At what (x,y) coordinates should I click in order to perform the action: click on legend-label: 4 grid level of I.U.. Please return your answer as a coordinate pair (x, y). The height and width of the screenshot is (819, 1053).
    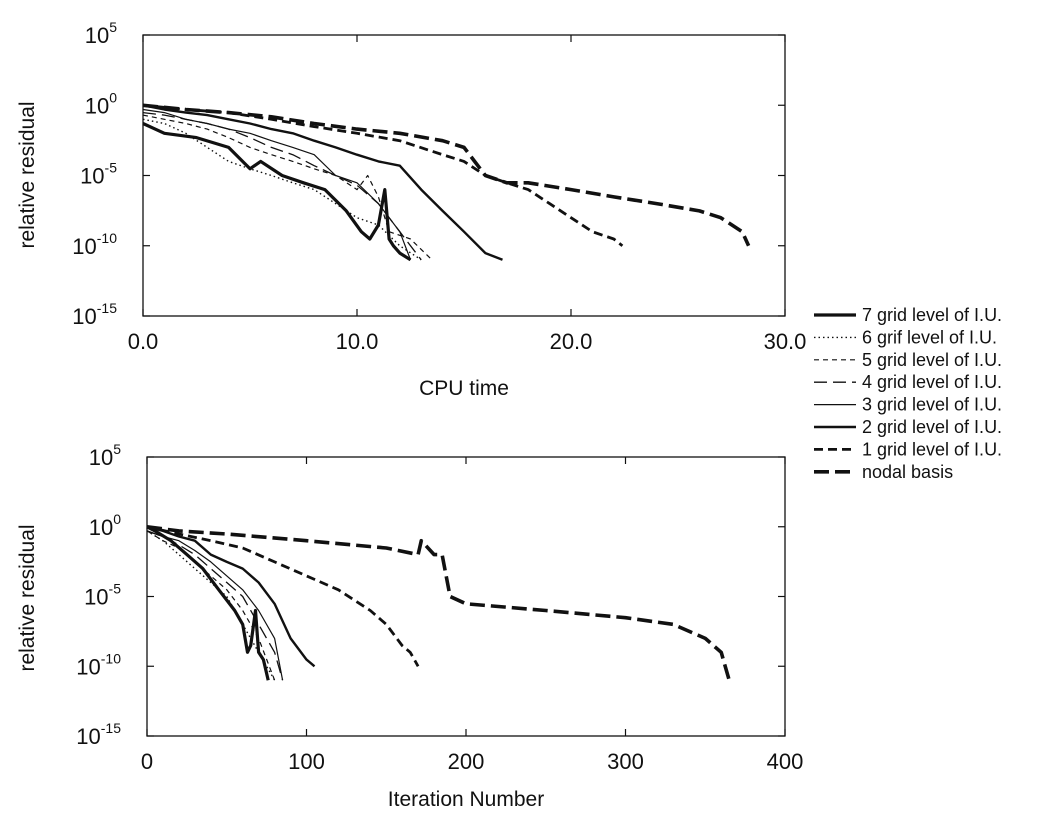
    Looking at the image, I should click on (932, 382).